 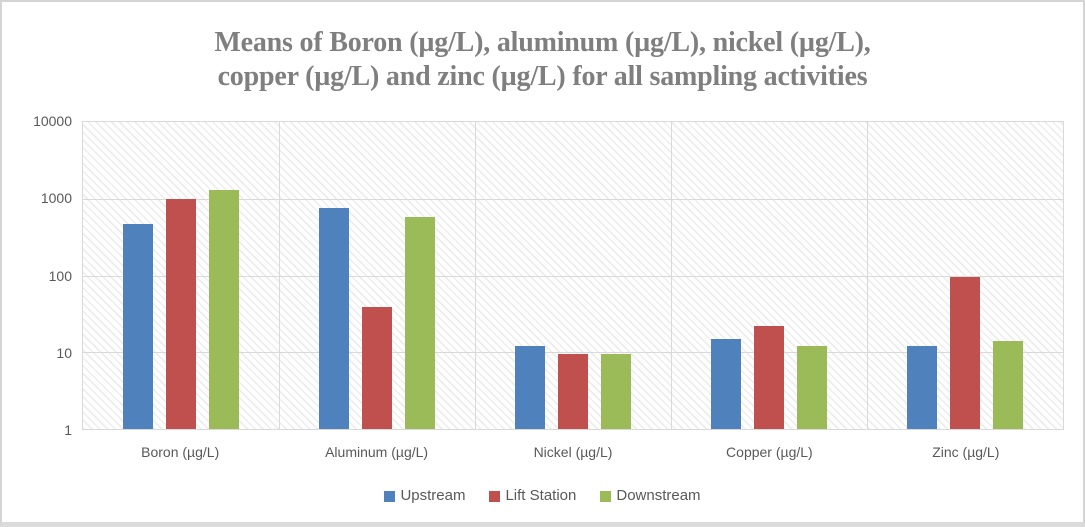 What do you see at coordinates (68, 430) in the screenshot?
I see `y-axis-tick-label: 1` at bounding box center [68, 430].